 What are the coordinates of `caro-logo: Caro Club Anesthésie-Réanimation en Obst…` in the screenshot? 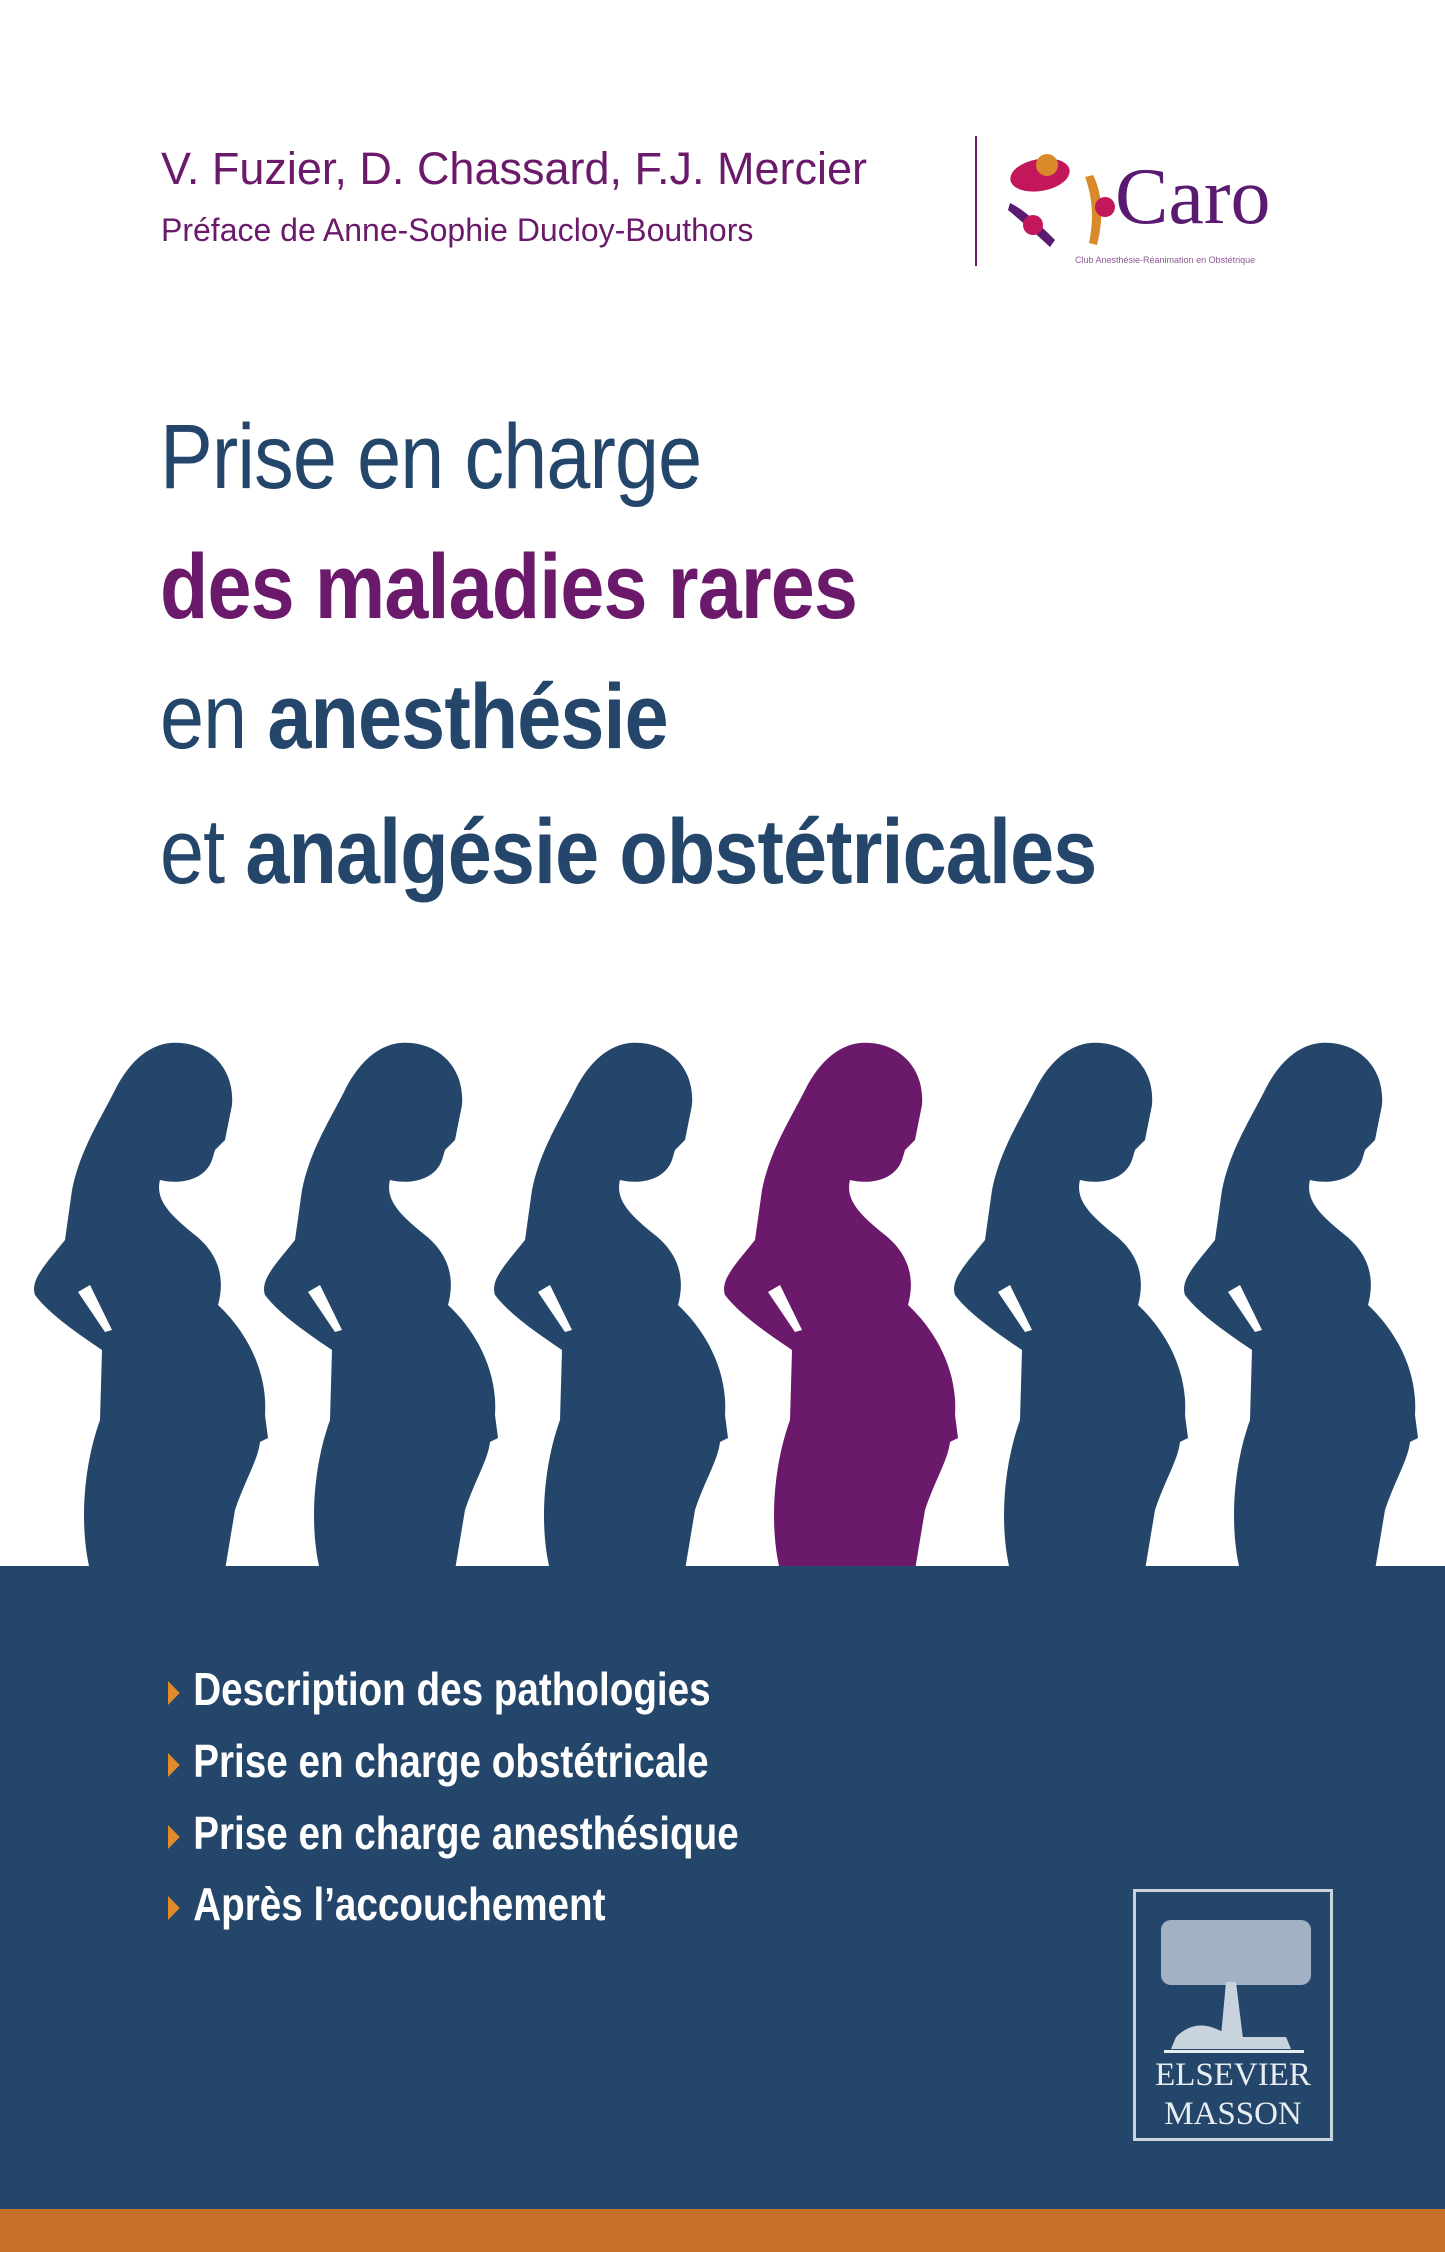 It's located at (1177, 207).